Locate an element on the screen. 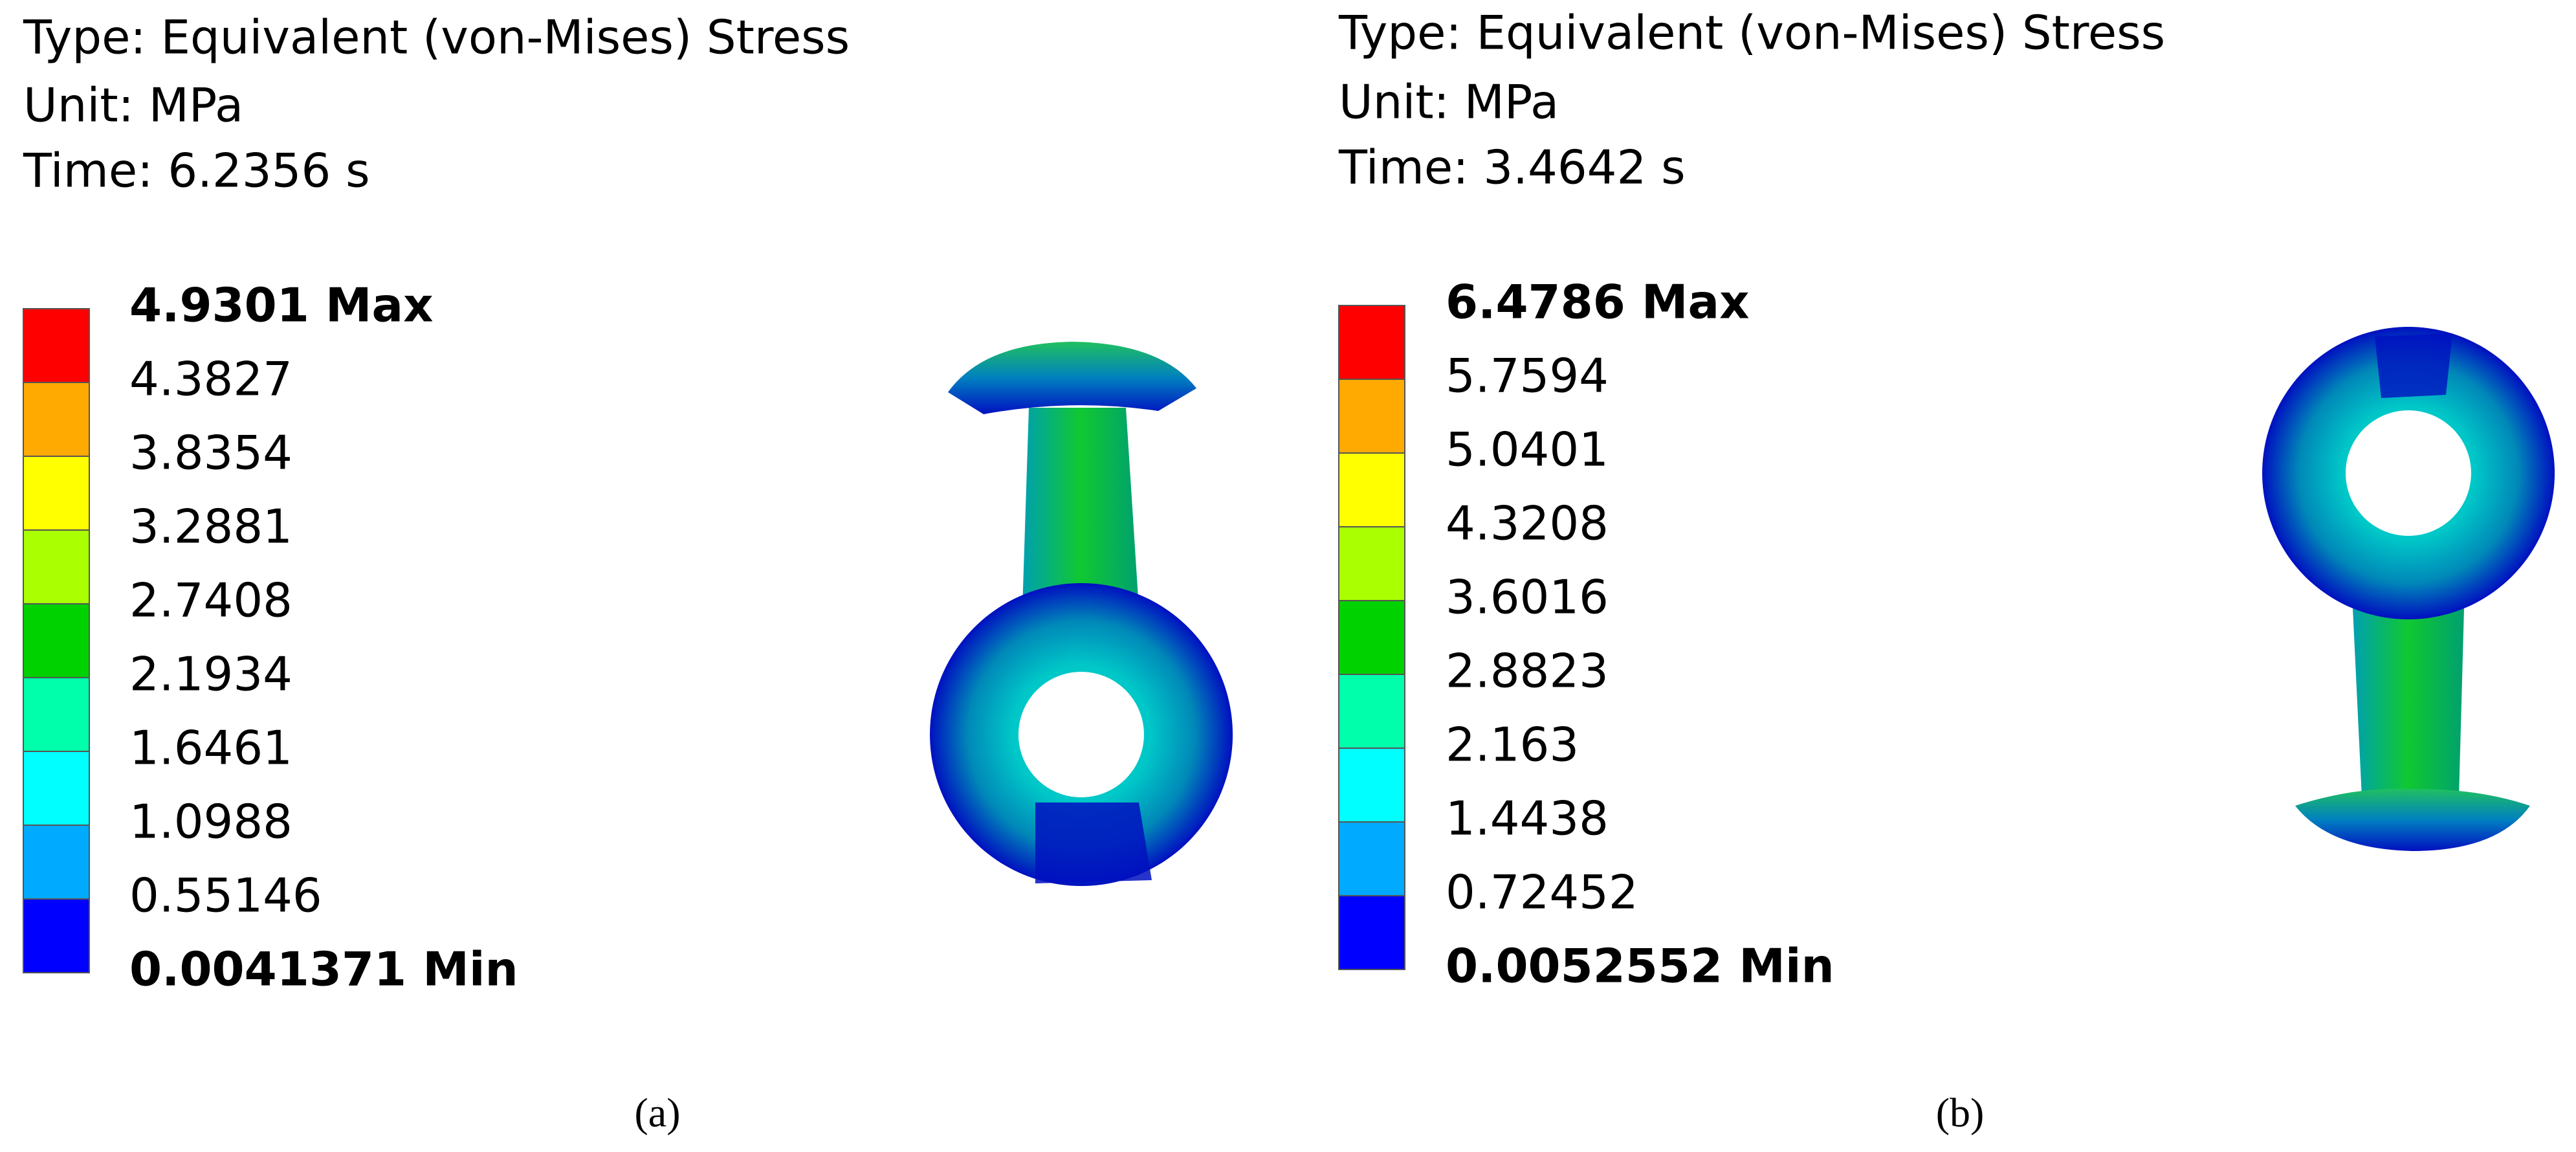 The height and width of the screenshot is (1152, 2576). header-line: Time: 3.4642 s is located at coordinates (1512, 167).